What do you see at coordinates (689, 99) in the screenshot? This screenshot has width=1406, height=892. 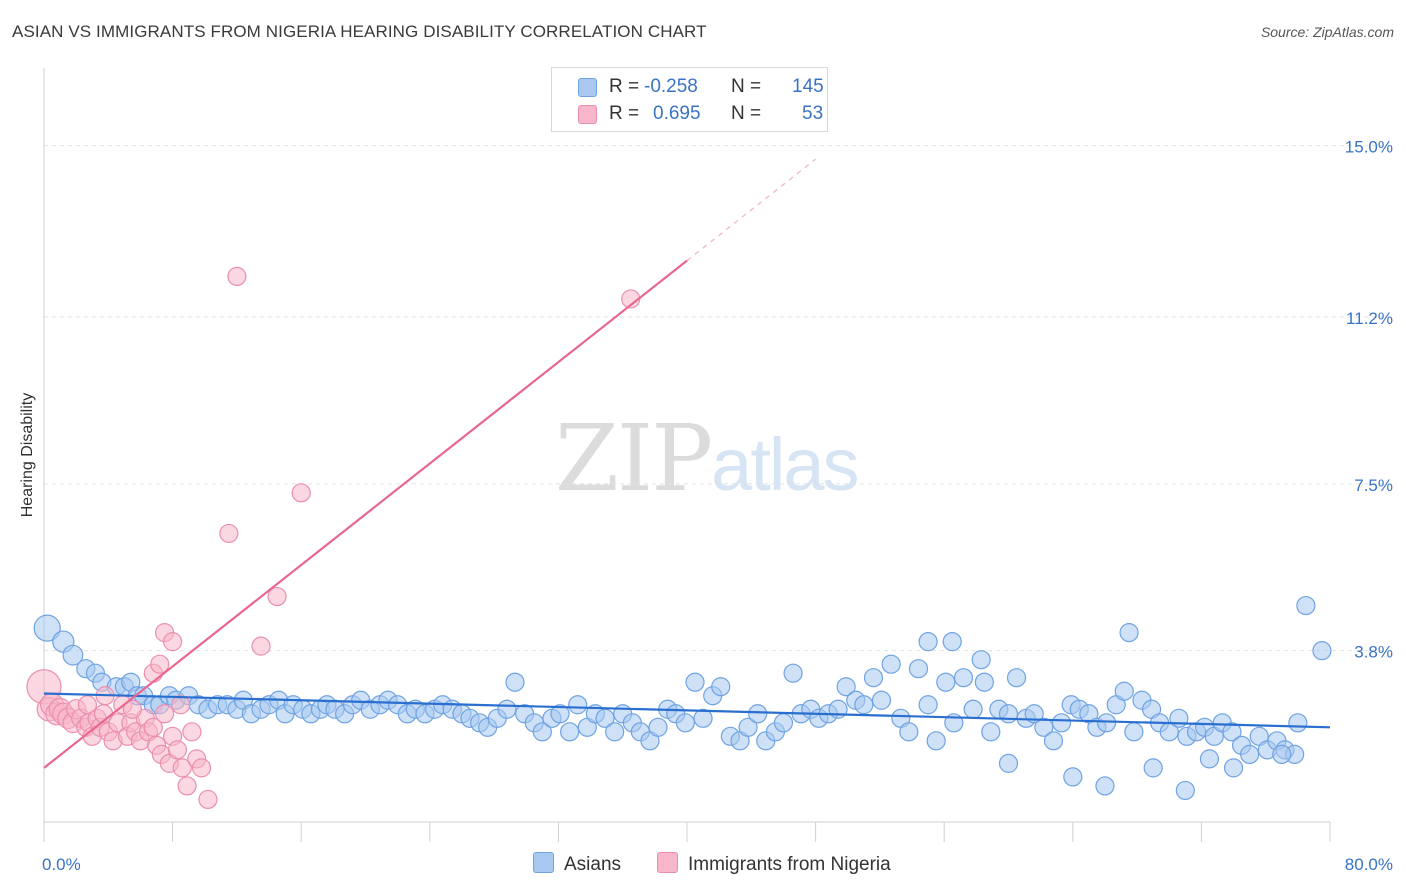 I see `correlation-legend: R = -0.258 N = 145 R = 0.695 N = 53` at bounding box center [689, 99].